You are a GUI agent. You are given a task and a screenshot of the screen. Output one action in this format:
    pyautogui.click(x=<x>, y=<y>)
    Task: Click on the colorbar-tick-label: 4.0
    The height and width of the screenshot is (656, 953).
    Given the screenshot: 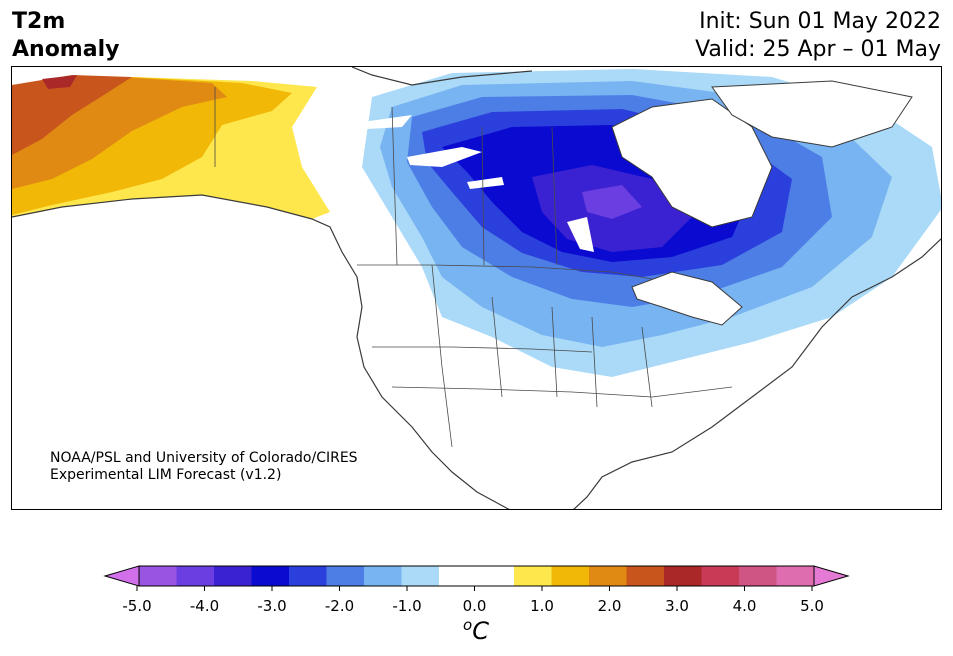 What is the action you would take?
    pyautogui.click(x=744, y=606)
    